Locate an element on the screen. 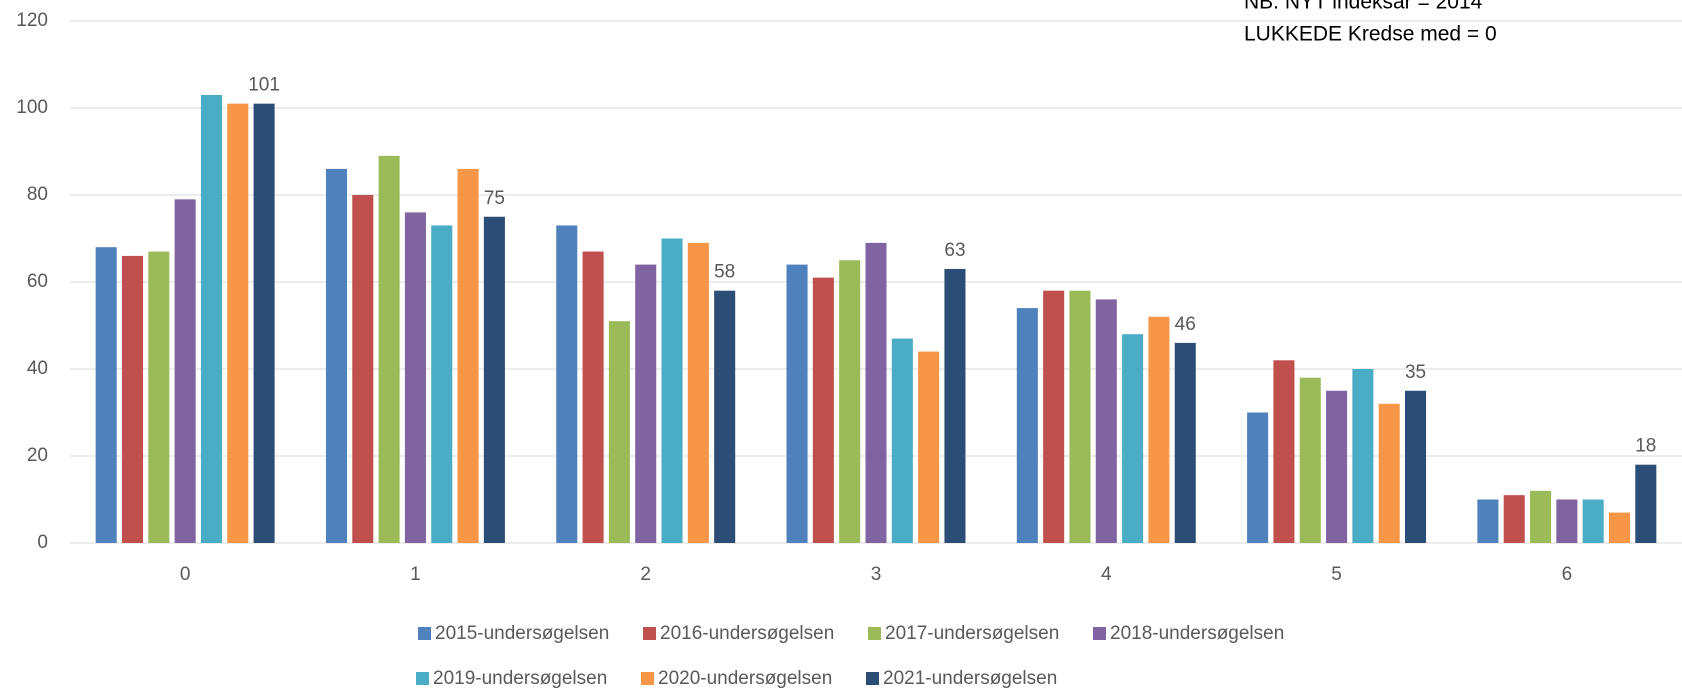  annotation: LUKKEDE Kredse med = 0 is located at coordinates (1370, 34).